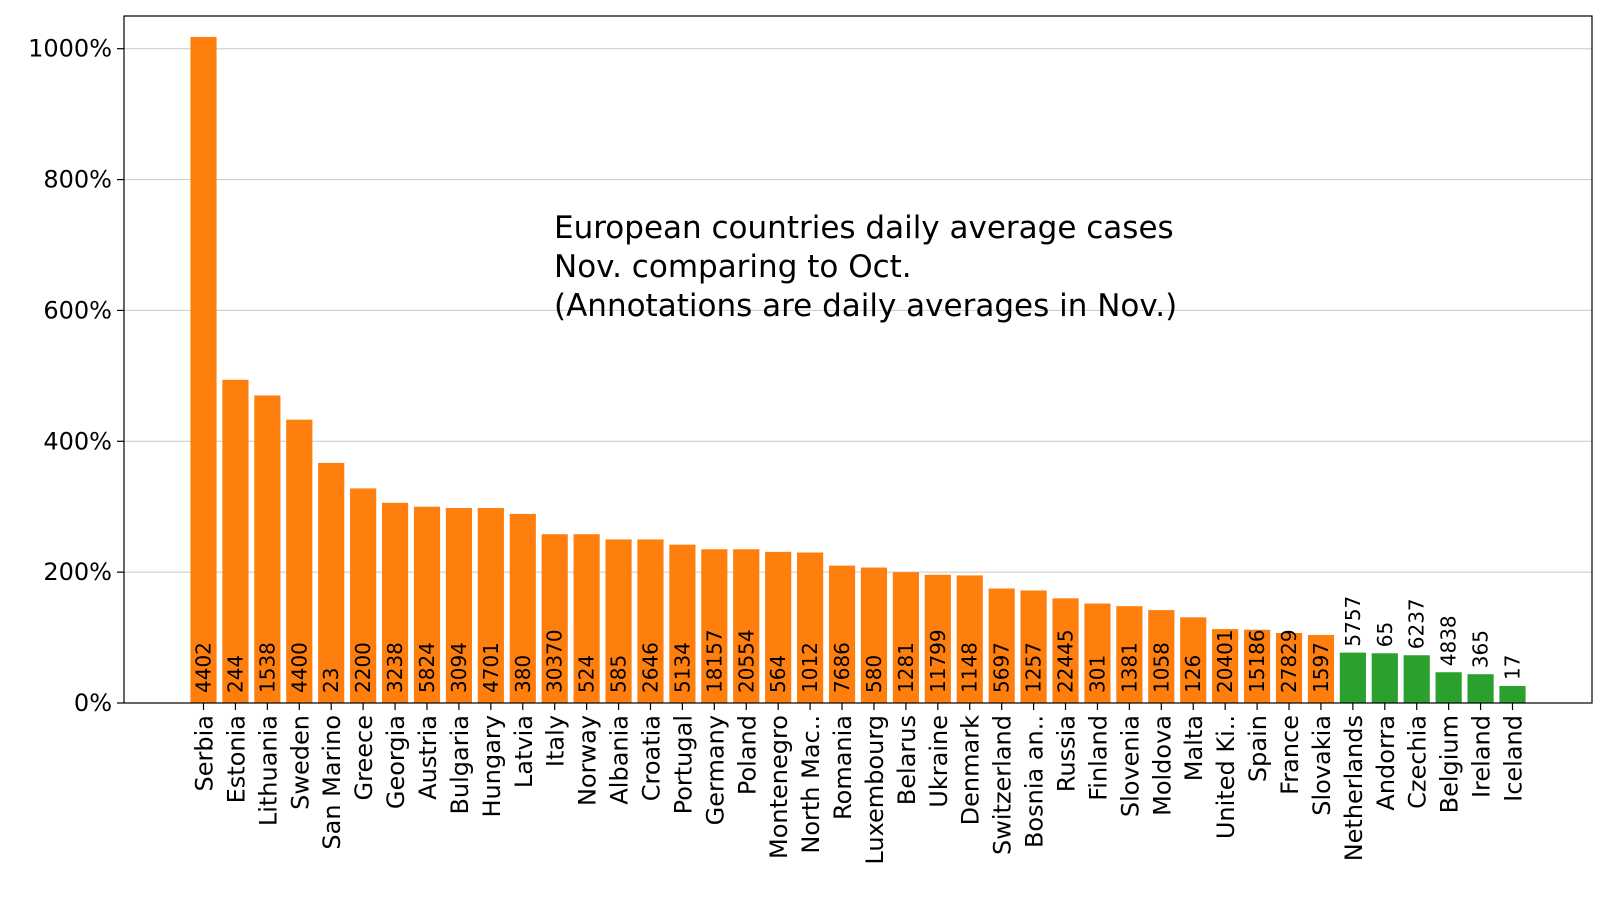 This screenshot has height=904, width=1600. What do you see at coordinates (524, 751) in the screenshot?
I see `x-tick-label: Latvia` at bounding box center [524, 751].